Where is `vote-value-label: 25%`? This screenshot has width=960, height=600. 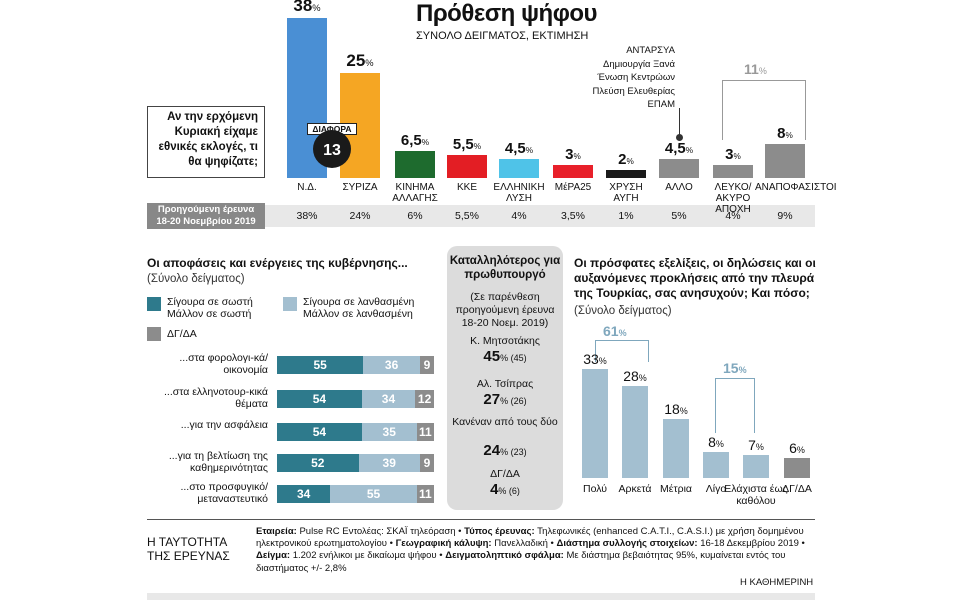
vote-value-label: 25% is located at coordinates (360, 60).